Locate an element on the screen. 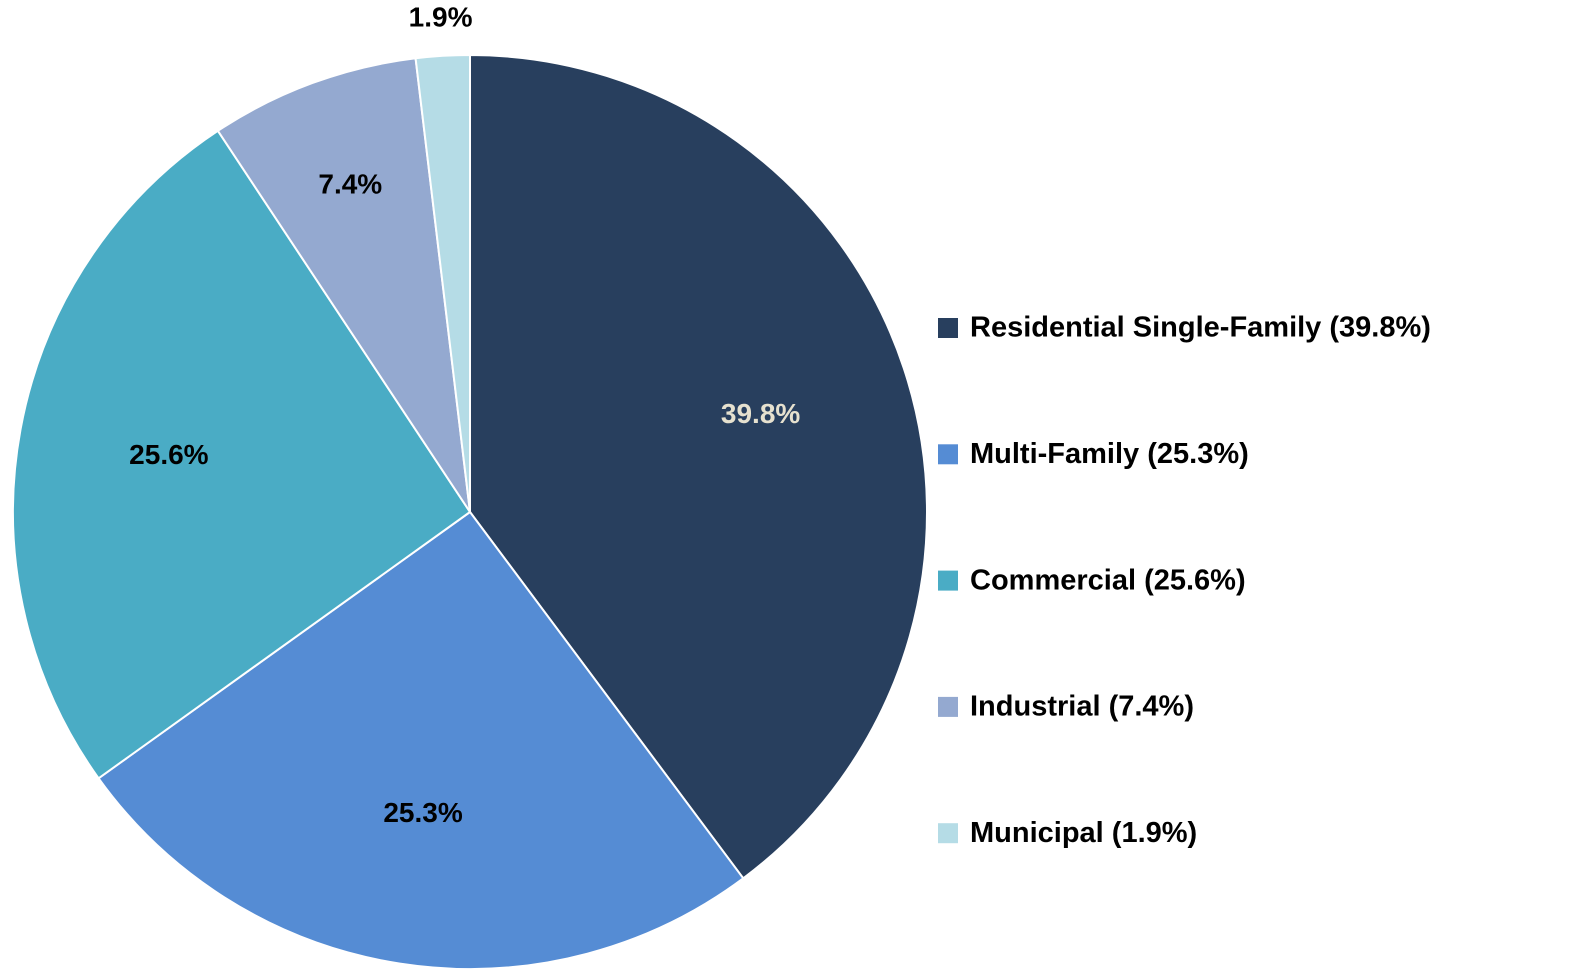 This screenshot has width=1583, height=977. data-label: 39.8% is located at coordinates (760, 413).